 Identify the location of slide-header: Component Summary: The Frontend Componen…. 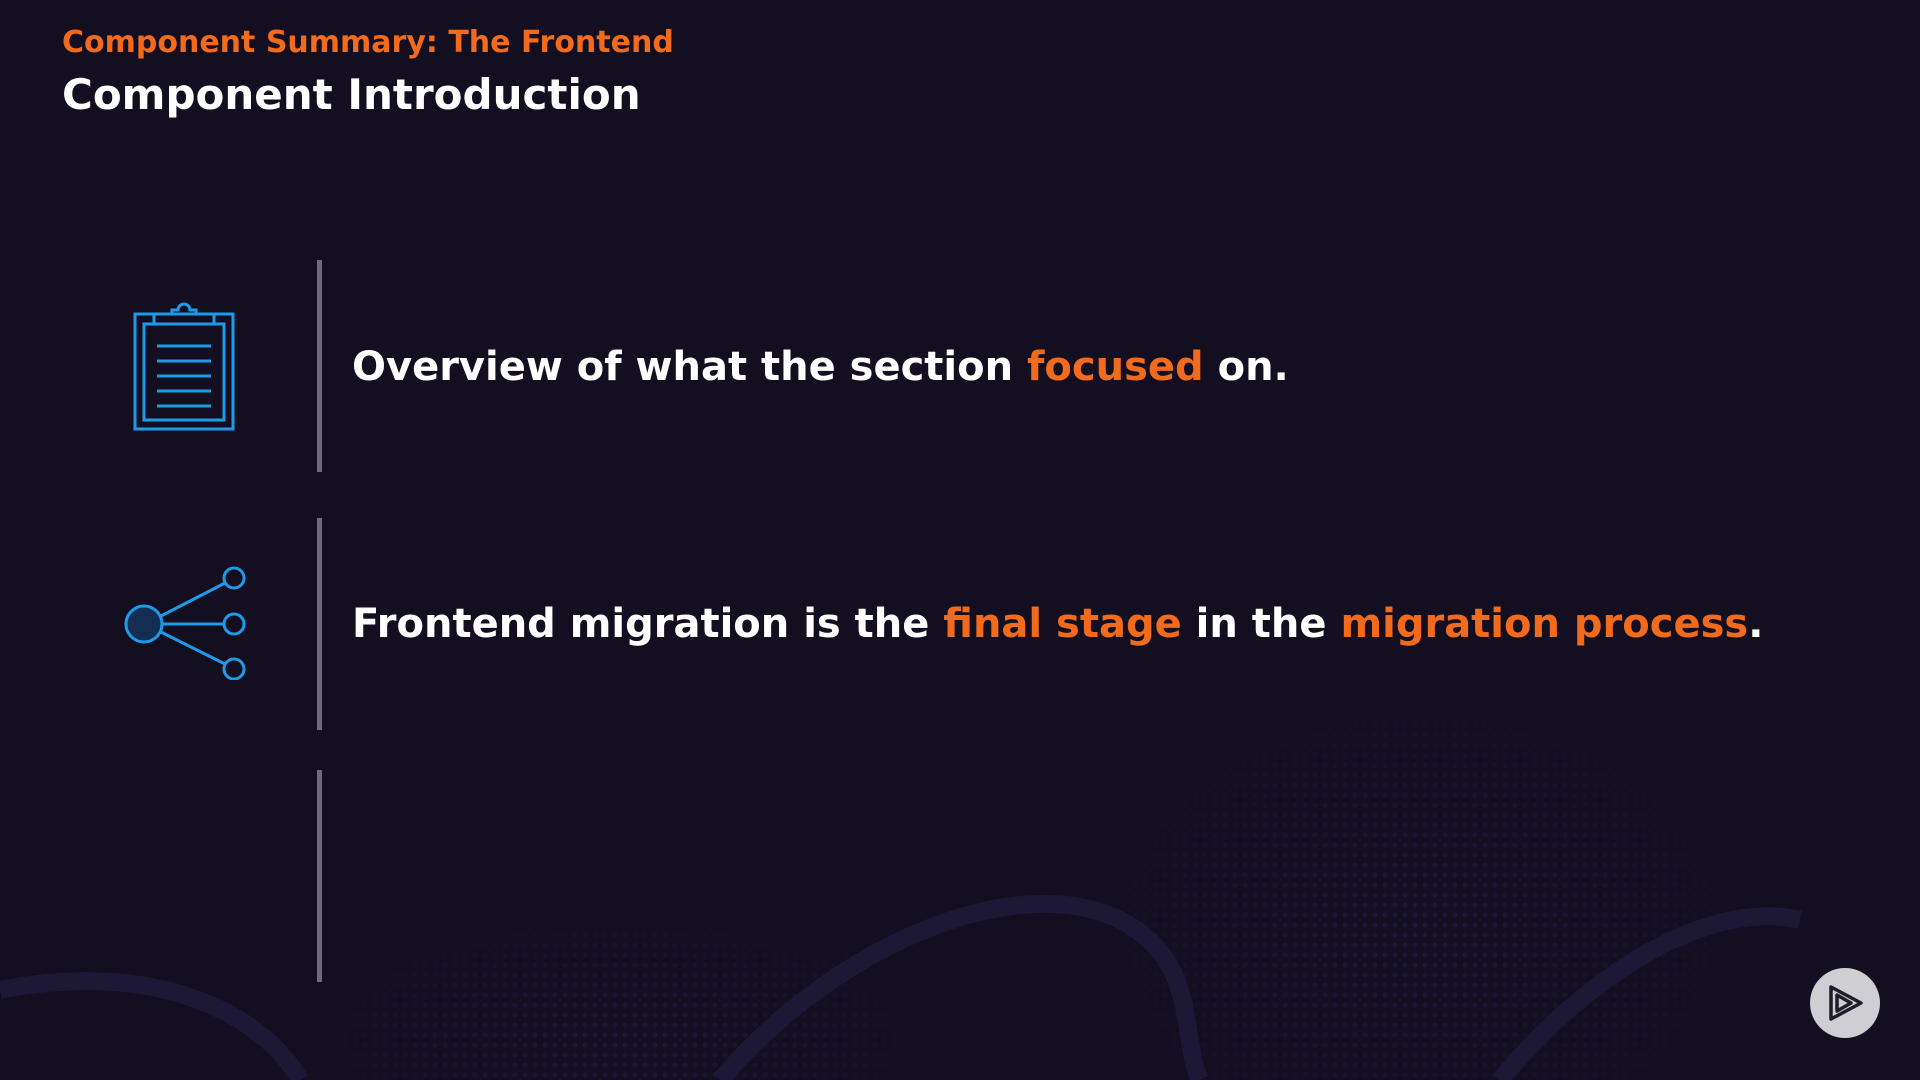
(368, 73).